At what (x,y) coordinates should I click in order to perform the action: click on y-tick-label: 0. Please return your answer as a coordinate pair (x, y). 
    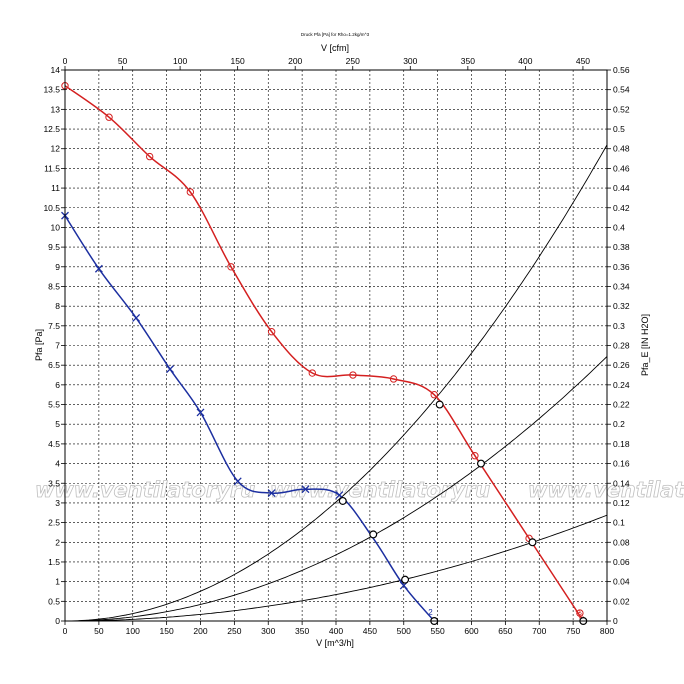
    Looking at the image, I should click on (57, 621).